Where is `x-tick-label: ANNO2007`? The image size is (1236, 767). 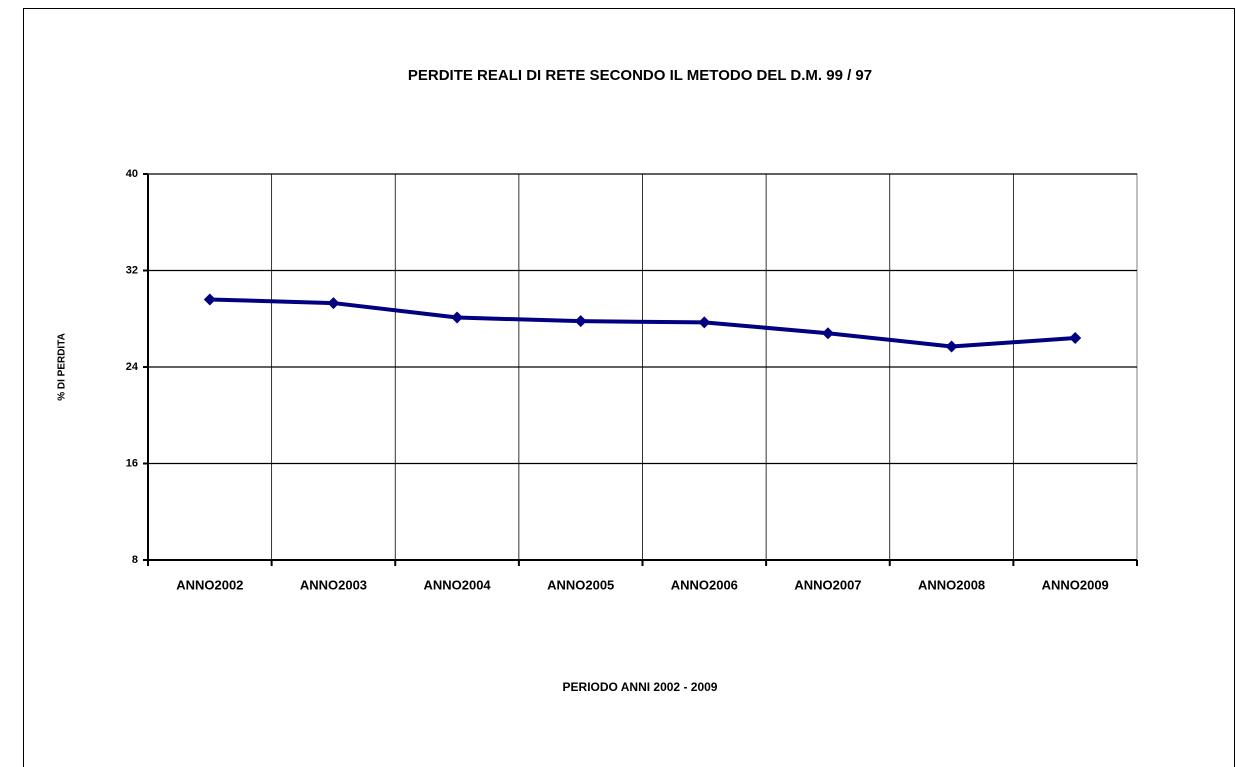
x-tick-label: ANNO2007 is located at coordinates (827, 584).